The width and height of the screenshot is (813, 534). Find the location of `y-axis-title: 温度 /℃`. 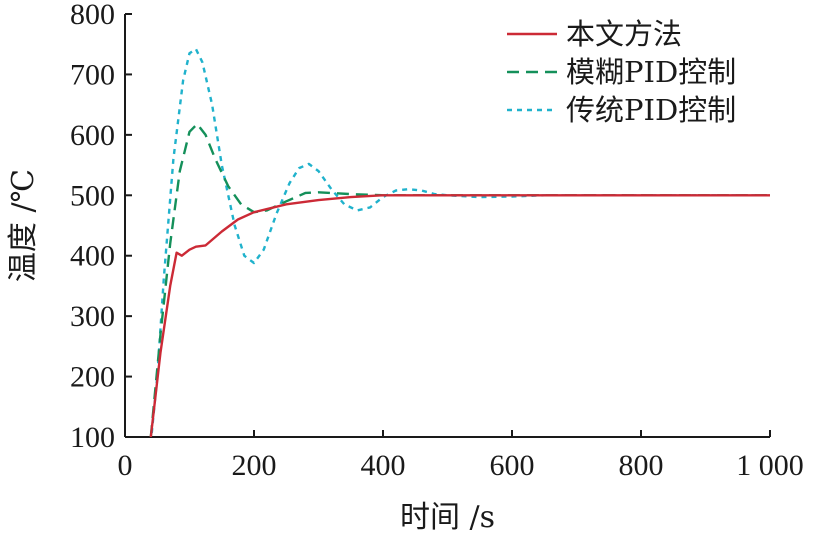

y-axis-title: 温度 /℃ is located at coordinates (23, 225).